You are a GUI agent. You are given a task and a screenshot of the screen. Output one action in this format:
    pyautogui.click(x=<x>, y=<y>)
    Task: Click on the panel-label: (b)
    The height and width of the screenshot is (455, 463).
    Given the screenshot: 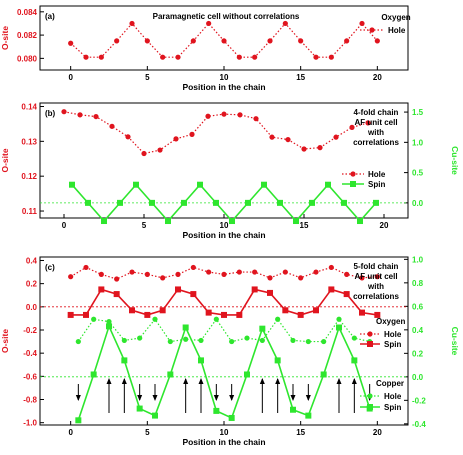 What is the action you would take?
    pyautogui.click(x=50, y=113)
    